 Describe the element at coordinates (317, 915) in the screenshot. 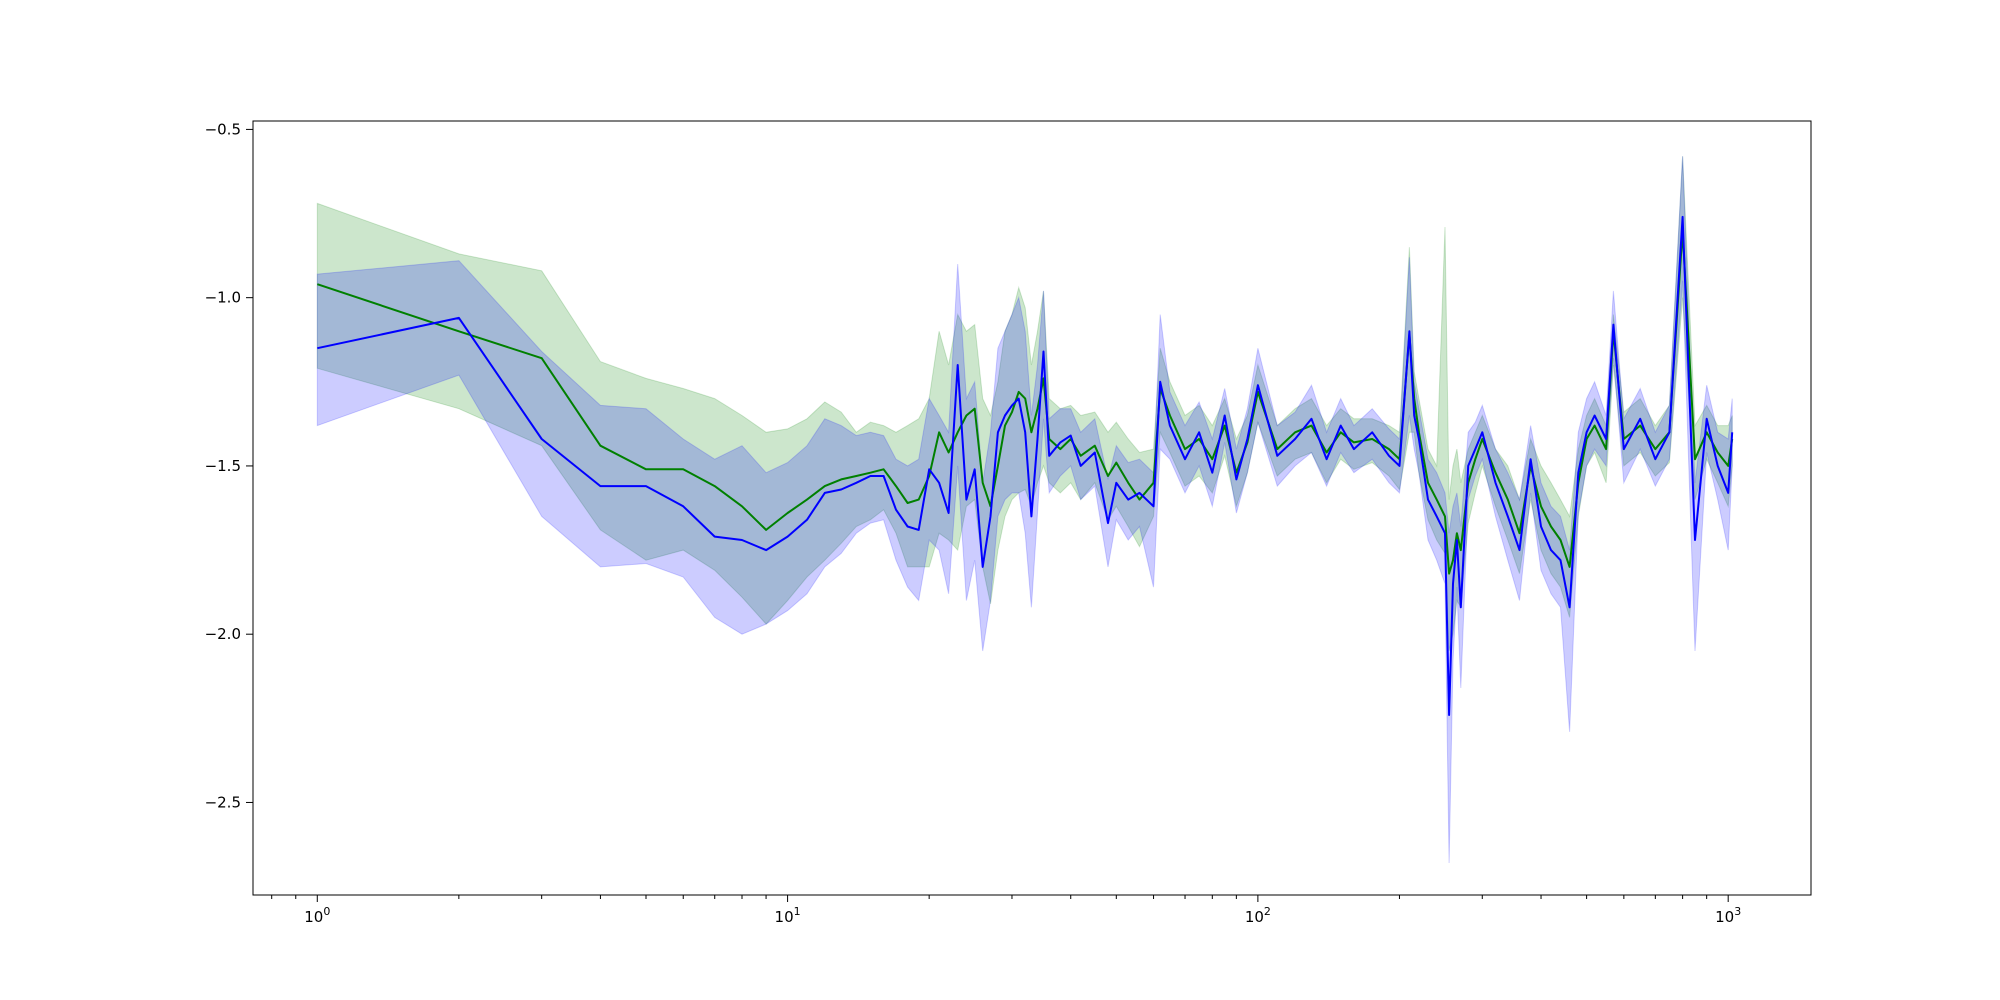

I see `x-tick-label: 10⁰` at that location.